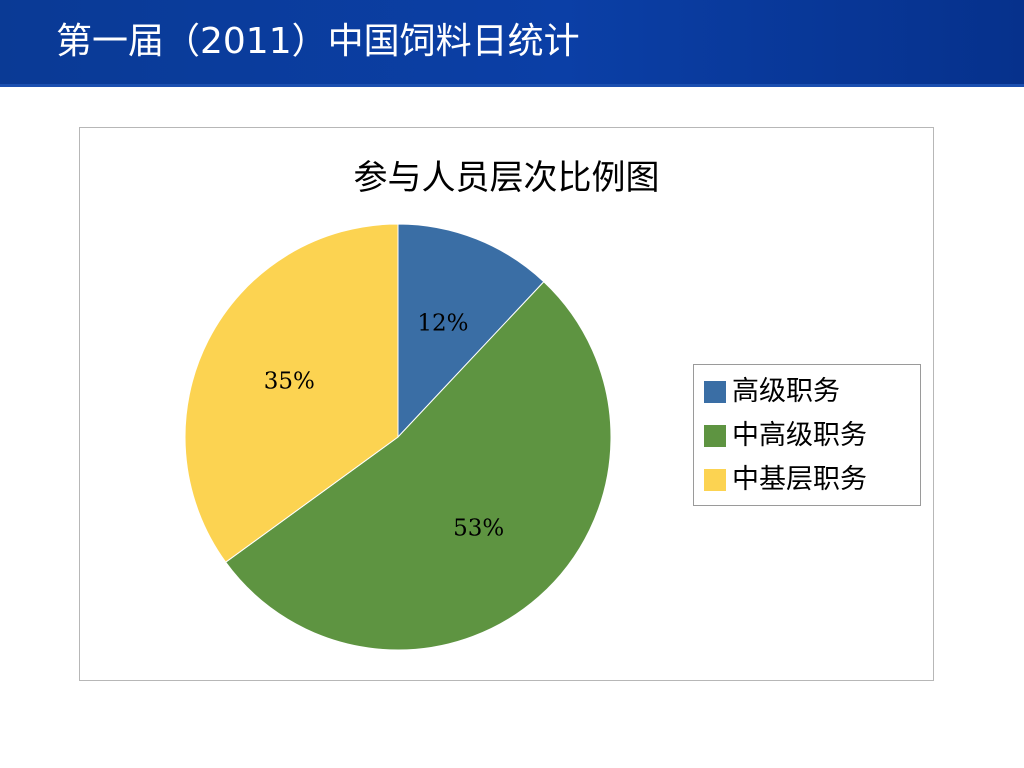 The height and width of the screenshot is (768, 1024). I want to click on slide-title: 第一届（2011）中国饲料日统计, so click(318, 41).